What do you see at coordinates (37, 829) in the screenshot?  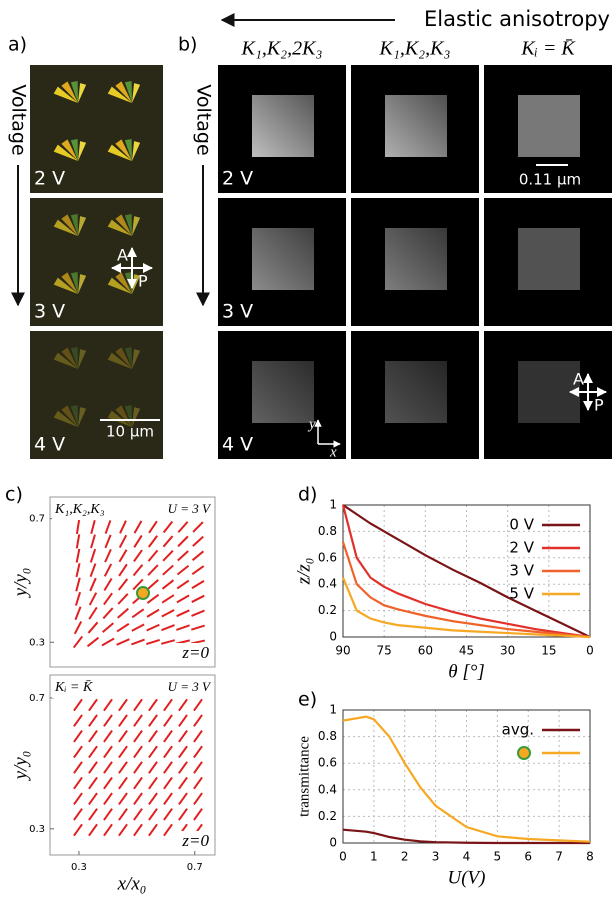 I see `y-tick-label: 0.3` at bounding box center [37, 829].